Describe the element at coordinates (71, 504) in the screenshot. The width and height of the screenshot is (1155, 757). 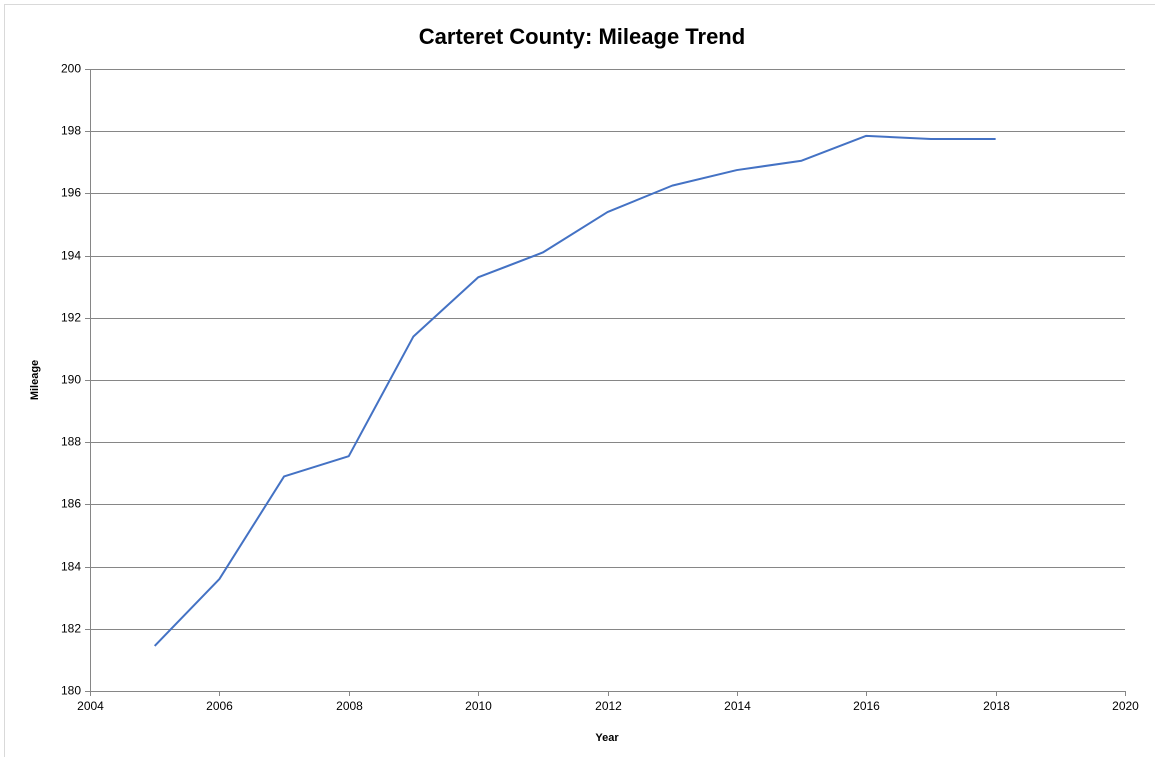
I see `y-tick-label: 186` at that location.